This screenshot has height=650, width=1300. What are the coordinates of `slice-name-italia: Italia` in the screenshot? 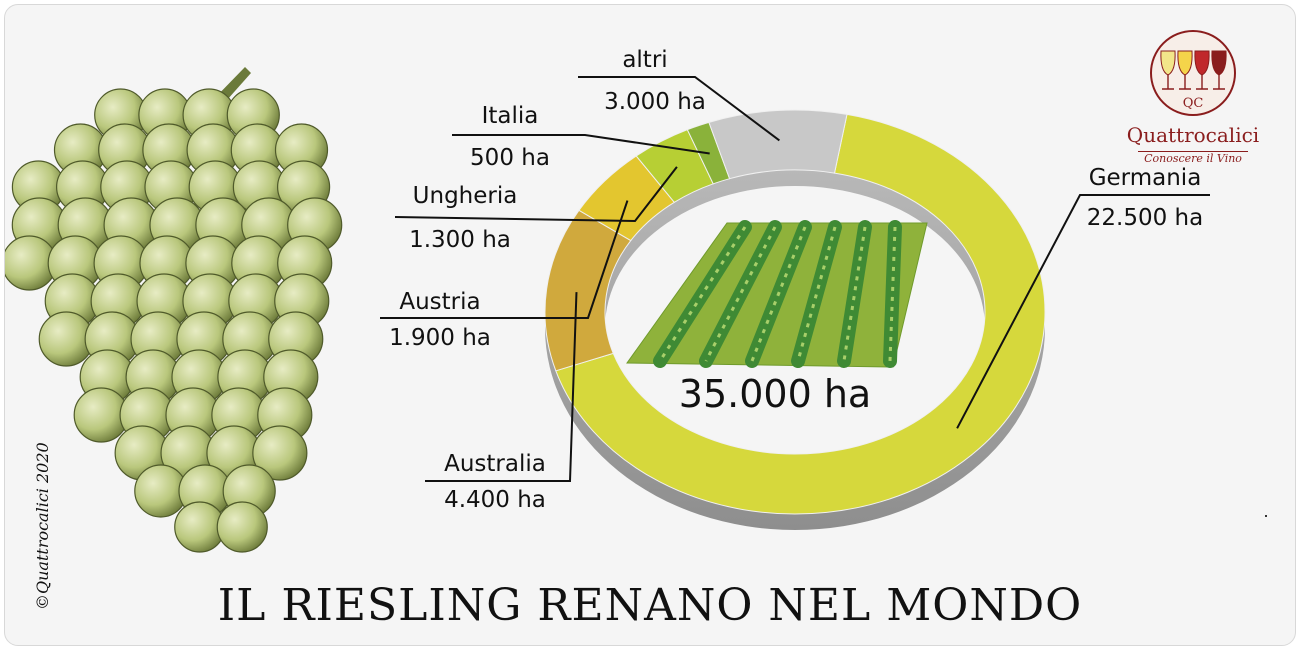 It's located at (510, 116).